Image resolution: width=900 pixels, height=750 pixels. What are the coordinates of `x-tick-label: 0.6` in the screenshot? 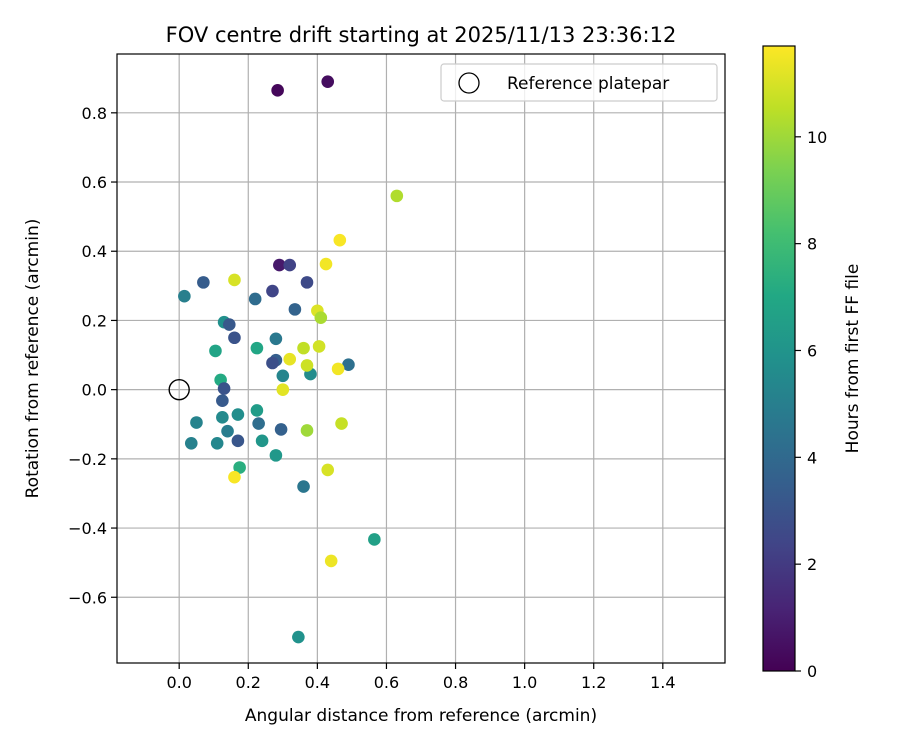 It's located at (386, 682).